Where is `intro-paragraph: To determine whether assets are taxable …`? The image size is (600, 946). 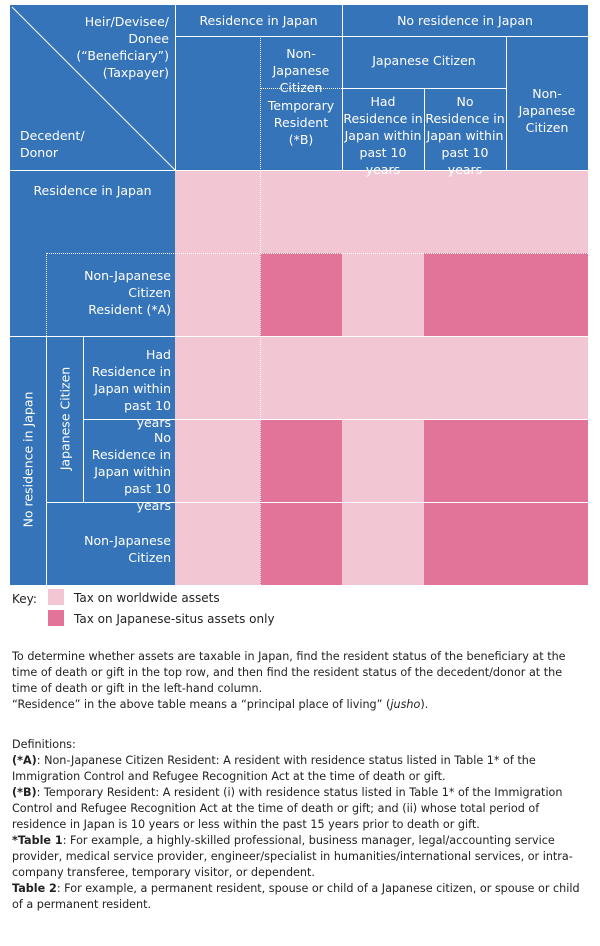 intro-paragraph: To determine whether assets are taxable … is located at coordinates (289, 672).